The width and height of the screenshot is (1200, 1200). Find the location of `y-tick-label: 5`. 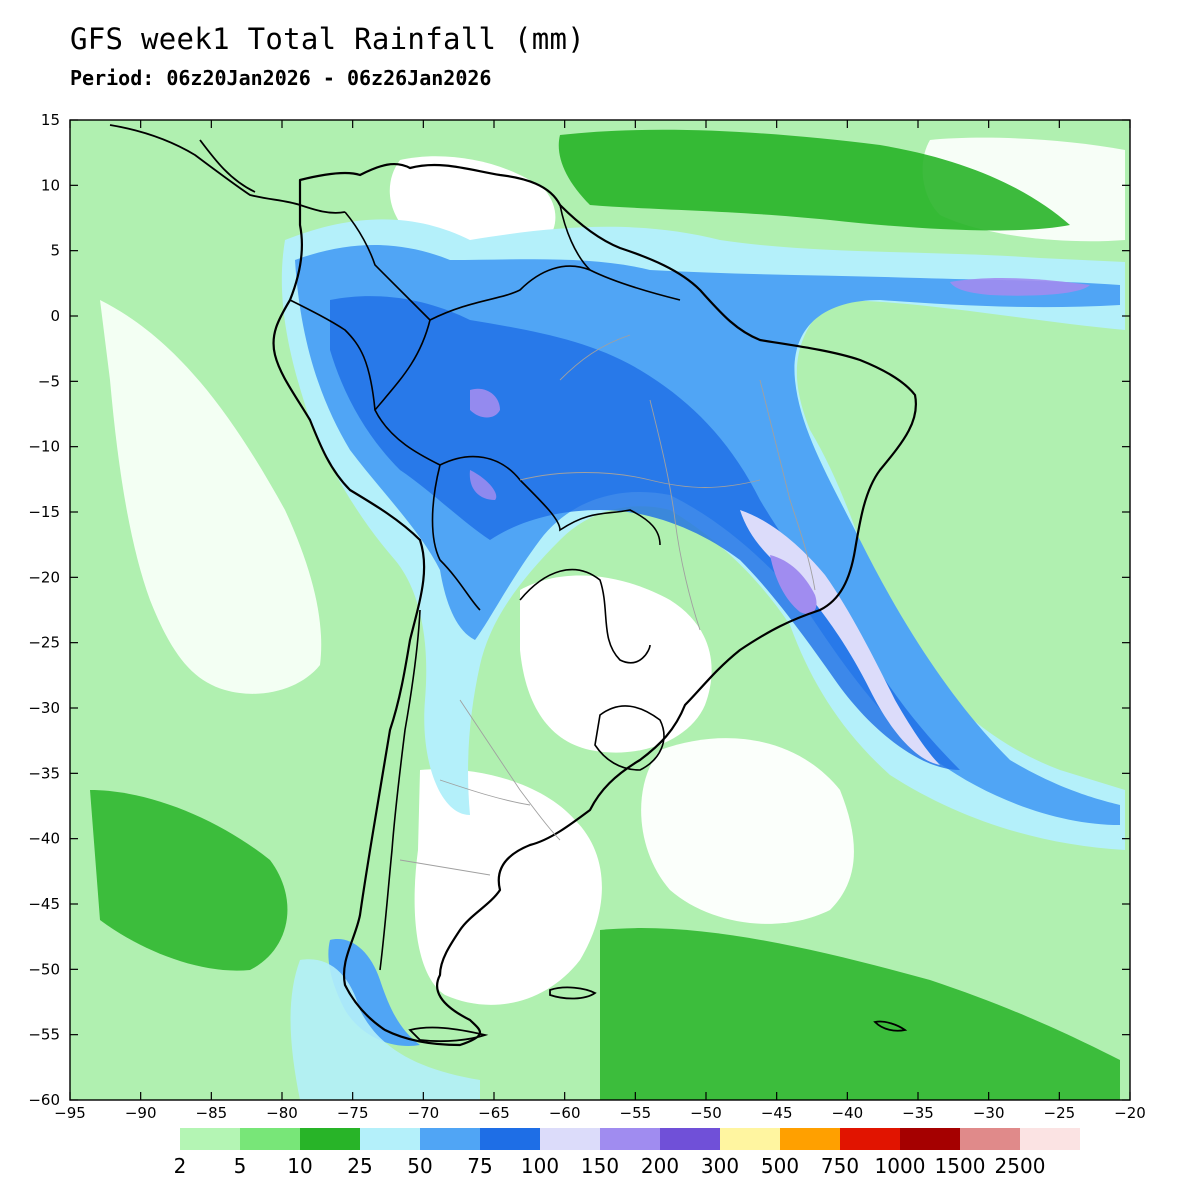

y-tick-label: 5 is located at coordinates (55, 251).